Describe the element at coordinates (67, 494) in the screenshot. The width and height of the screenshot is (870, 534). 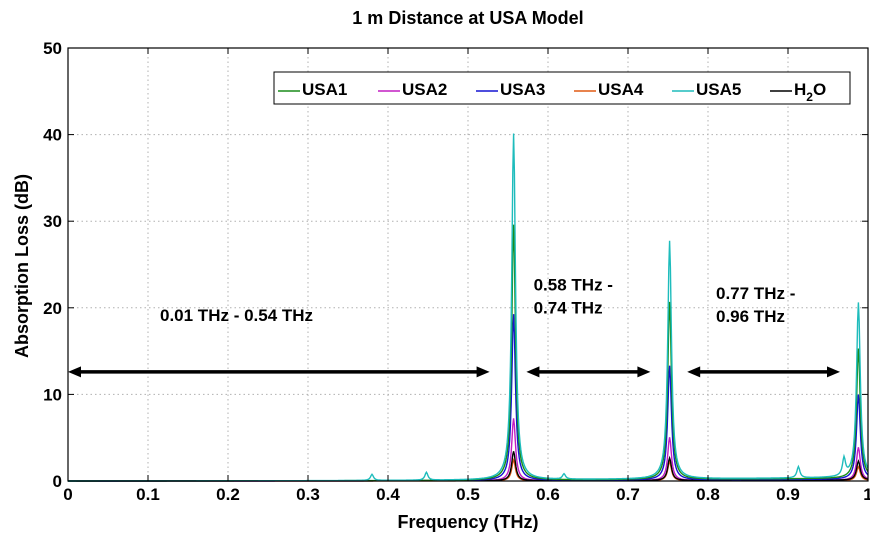
I see `x-tick-label: 0` at that location.